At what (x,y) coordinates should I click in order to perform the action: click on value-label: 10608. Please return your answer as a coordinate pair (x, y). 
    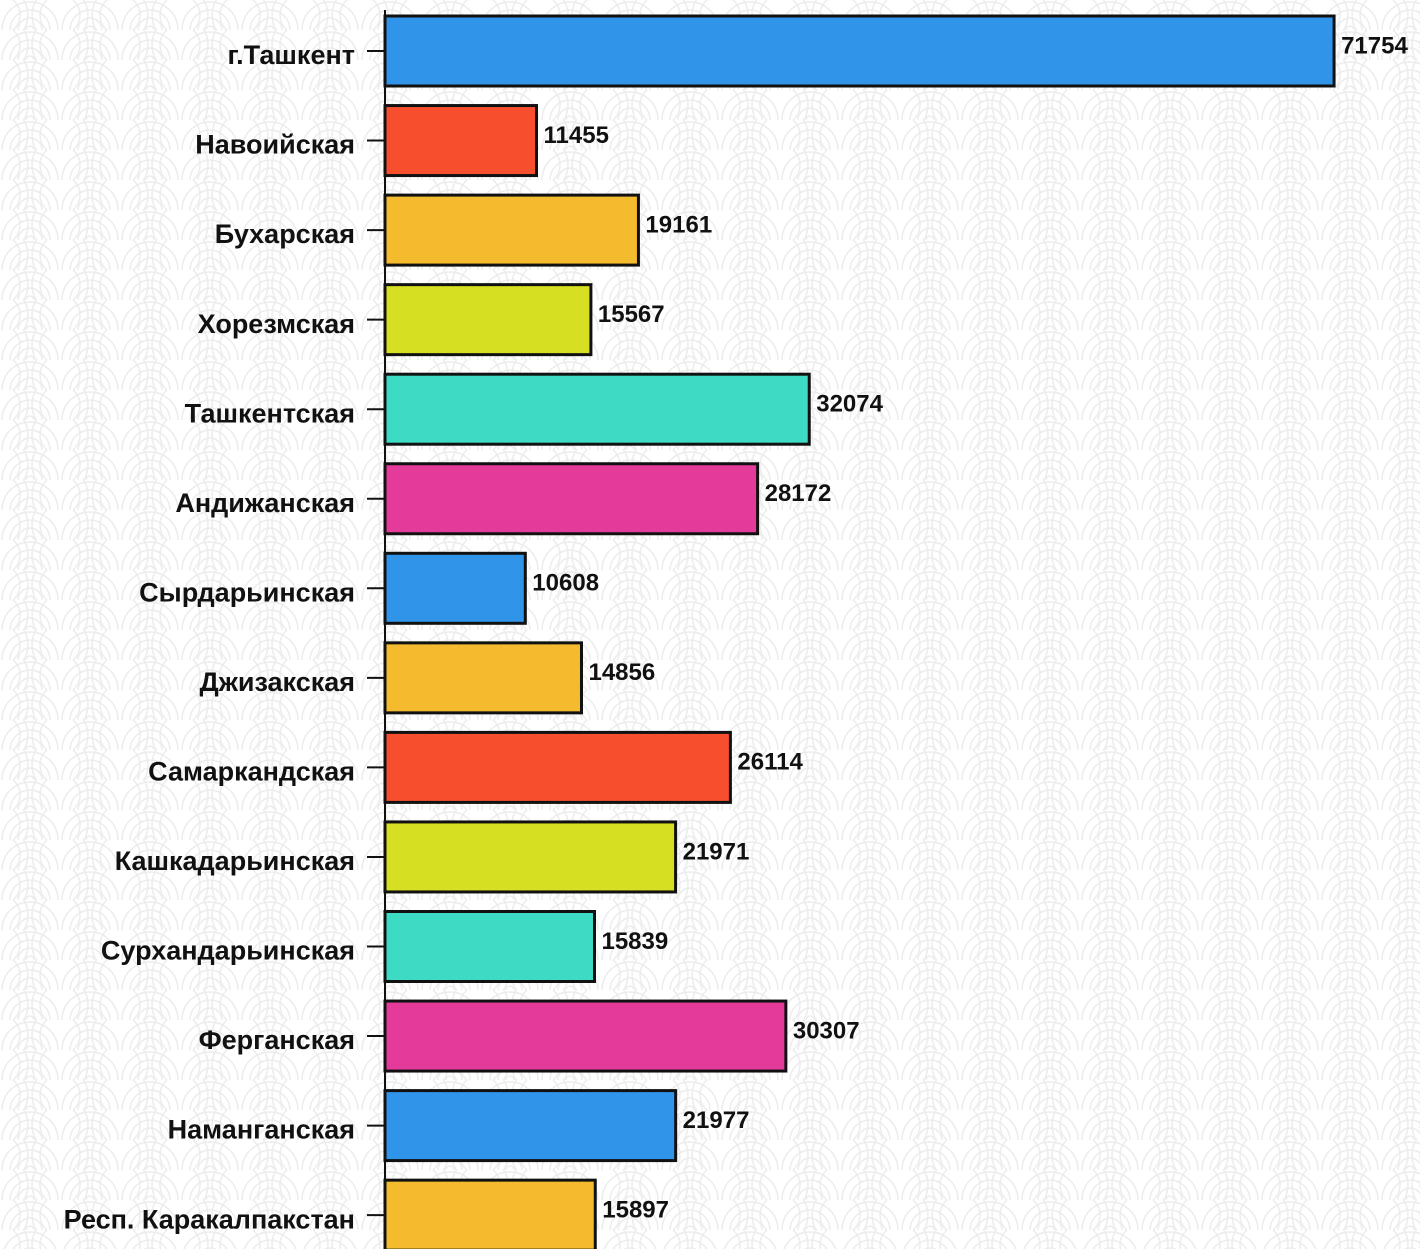
    Looking at the image, I should click on (565, 583).